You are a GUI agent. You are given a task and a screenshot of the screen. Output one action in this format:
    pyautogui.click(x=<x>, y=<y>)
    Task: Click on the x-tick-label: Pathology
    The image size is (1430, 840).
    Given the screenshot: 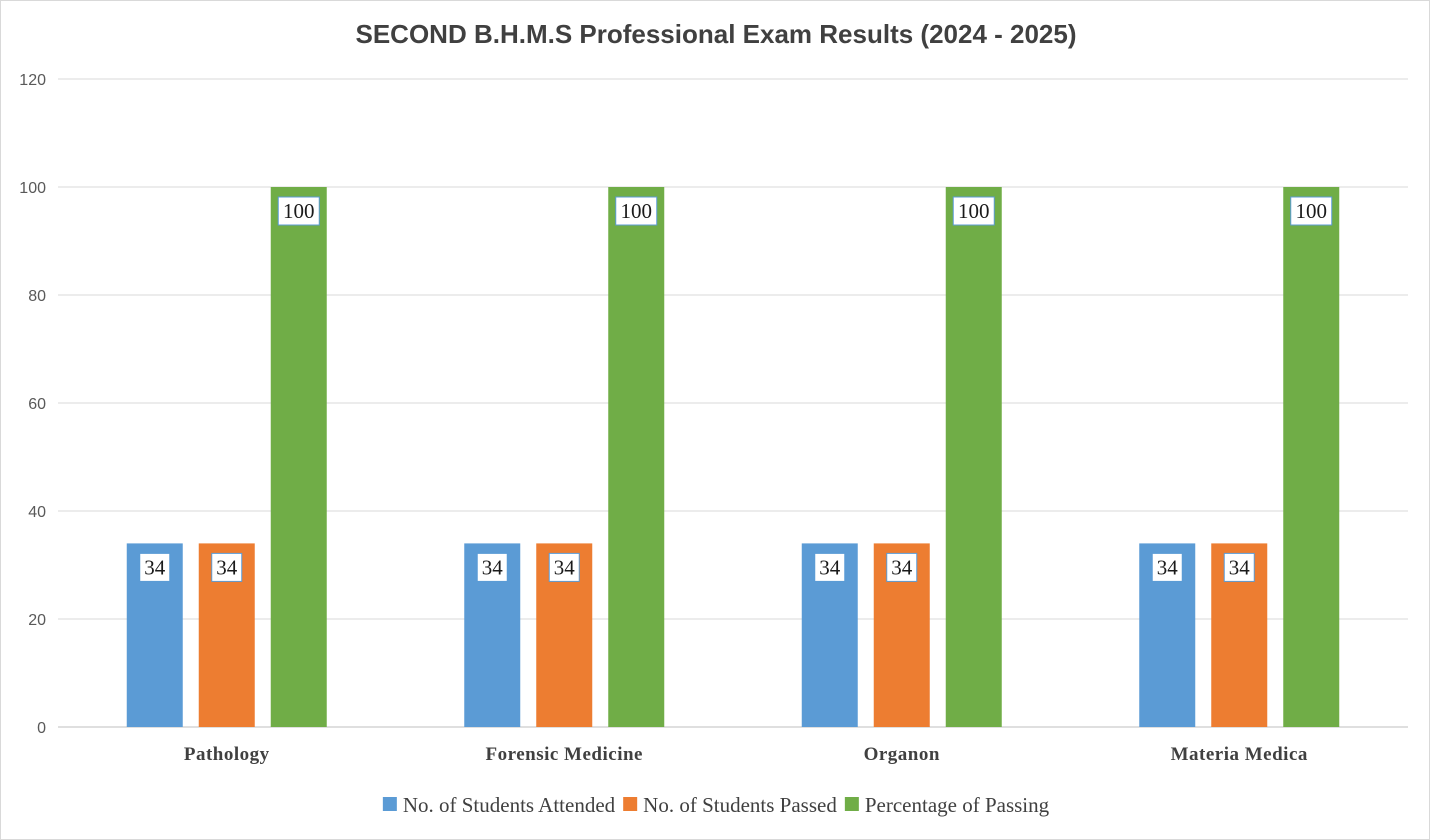 What is the action you would take?
    pyautogui.click(x=227, y=754)
    